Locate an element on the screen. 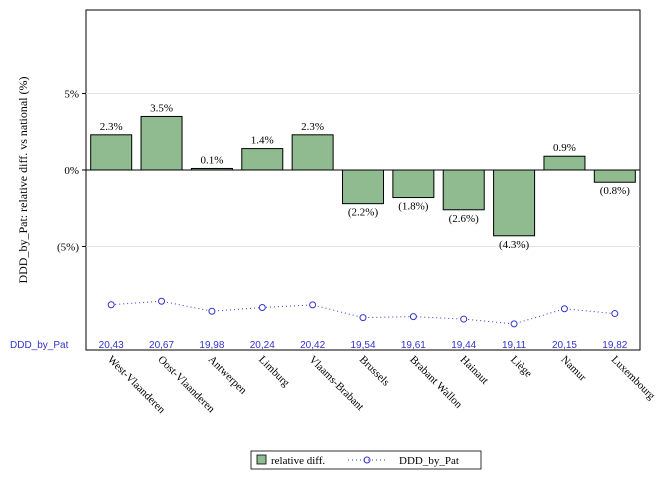 Image resolution: width=672 pixels, height=480 pixels. legend-bar-swatch is located at coordinates (261, 459).